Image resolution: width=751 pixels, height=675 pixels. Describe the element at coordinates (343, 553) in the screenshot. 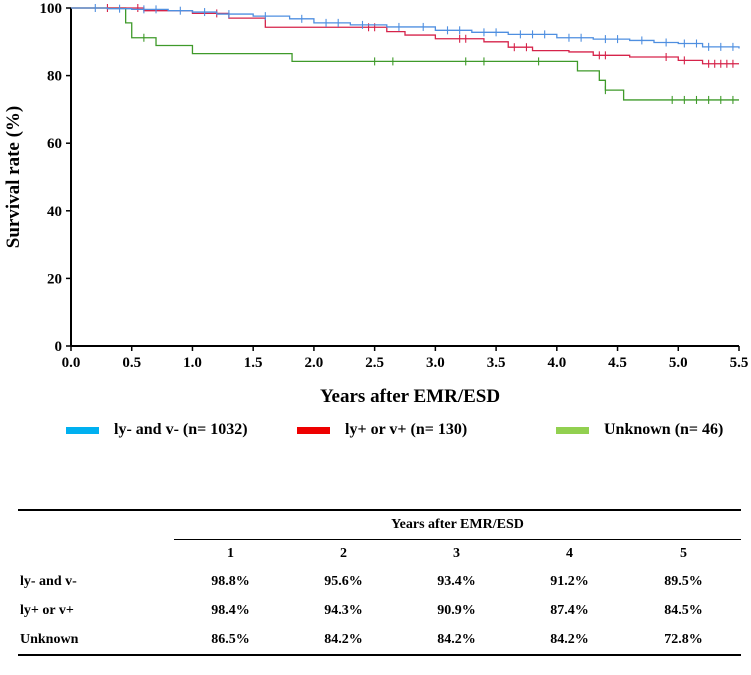

I see `table-year-header: 2` at that location.